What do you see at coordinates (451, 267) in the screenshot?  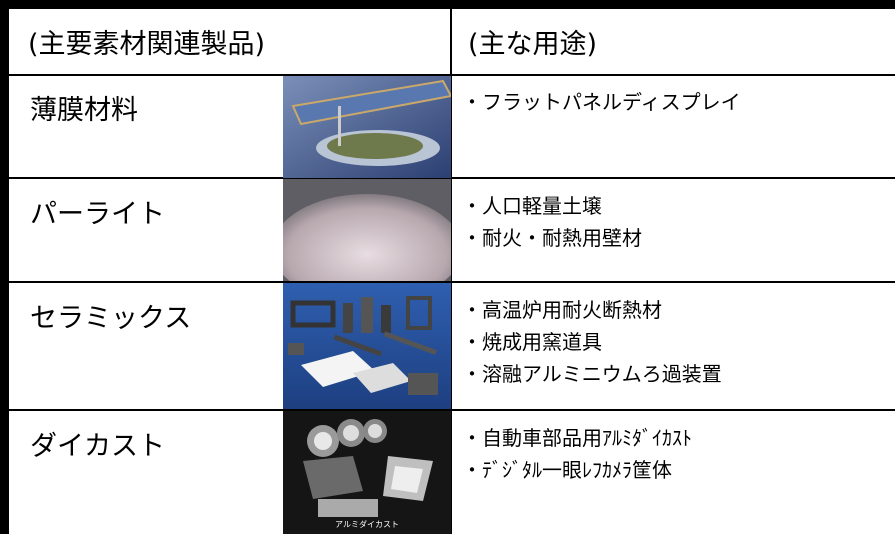 I see `column-divider` at bounding box center [451, 267].